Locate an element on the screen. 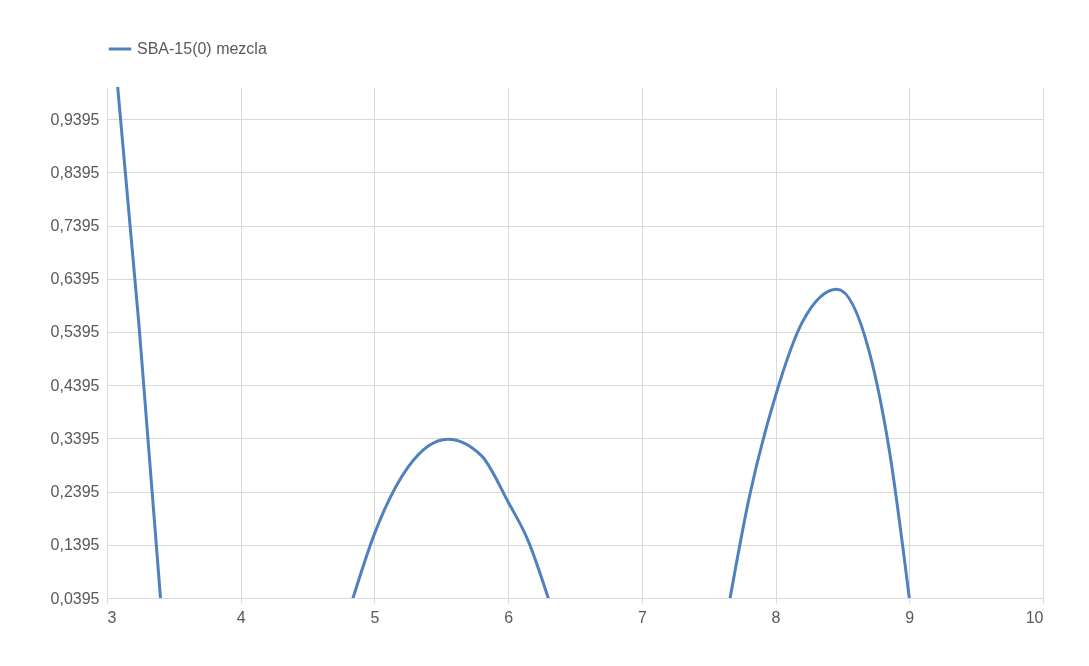 Image resolution: width=1089 pixels, height=666 pixels. y-tick-label: 0,4395 is located at coordinates (75, 385).